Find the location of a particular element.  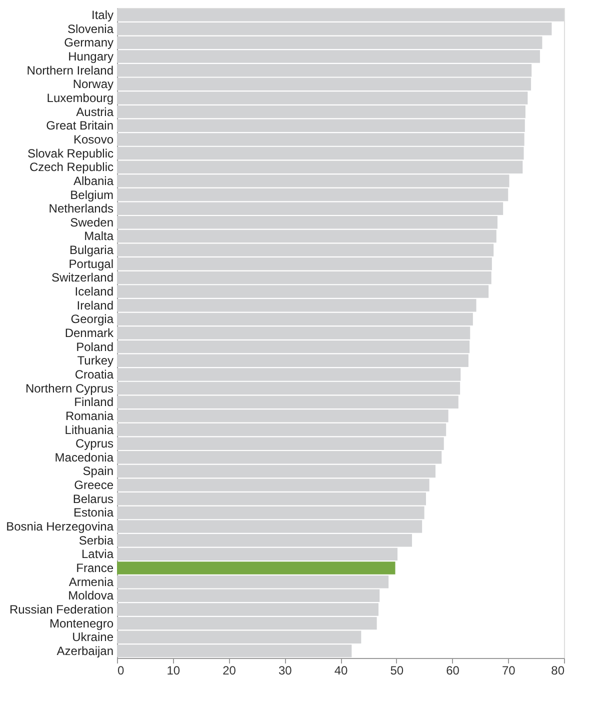

x-tick-label: 70 is located at coordinates (509, 671).